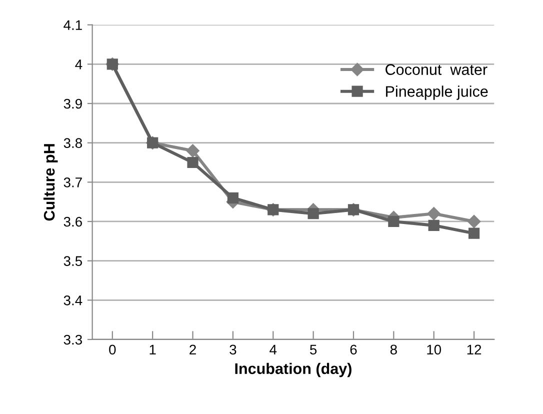 The image size is (543, 414). Describe the element at coordinates (73, 25) in the screenshot. I see `y-tick-label: 4.1` at that location.